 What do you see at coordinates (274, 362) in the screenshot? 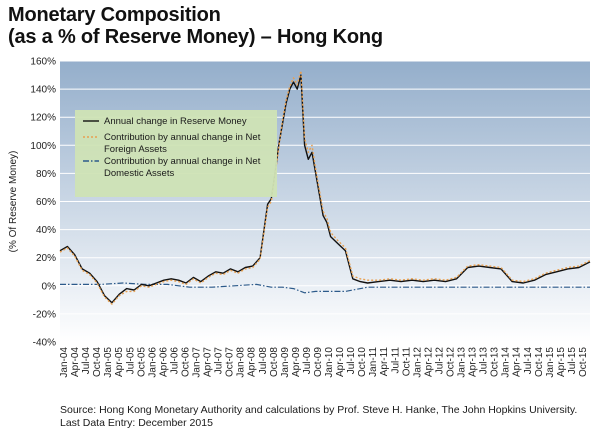
I see `x-tick-label: Oct-08` at bounding box center [274, 362].